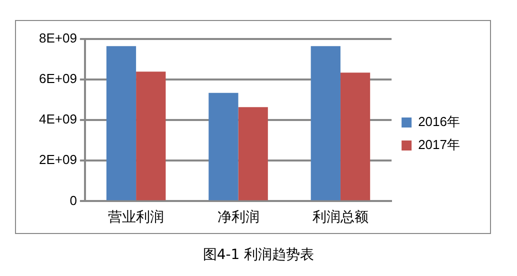 This screenshot has height=276, width=517. What do you see at coordinates (259, 255) in the screenshot?
I see `text: 图4-1 利润趋势表` at bounding box center [259, 255].